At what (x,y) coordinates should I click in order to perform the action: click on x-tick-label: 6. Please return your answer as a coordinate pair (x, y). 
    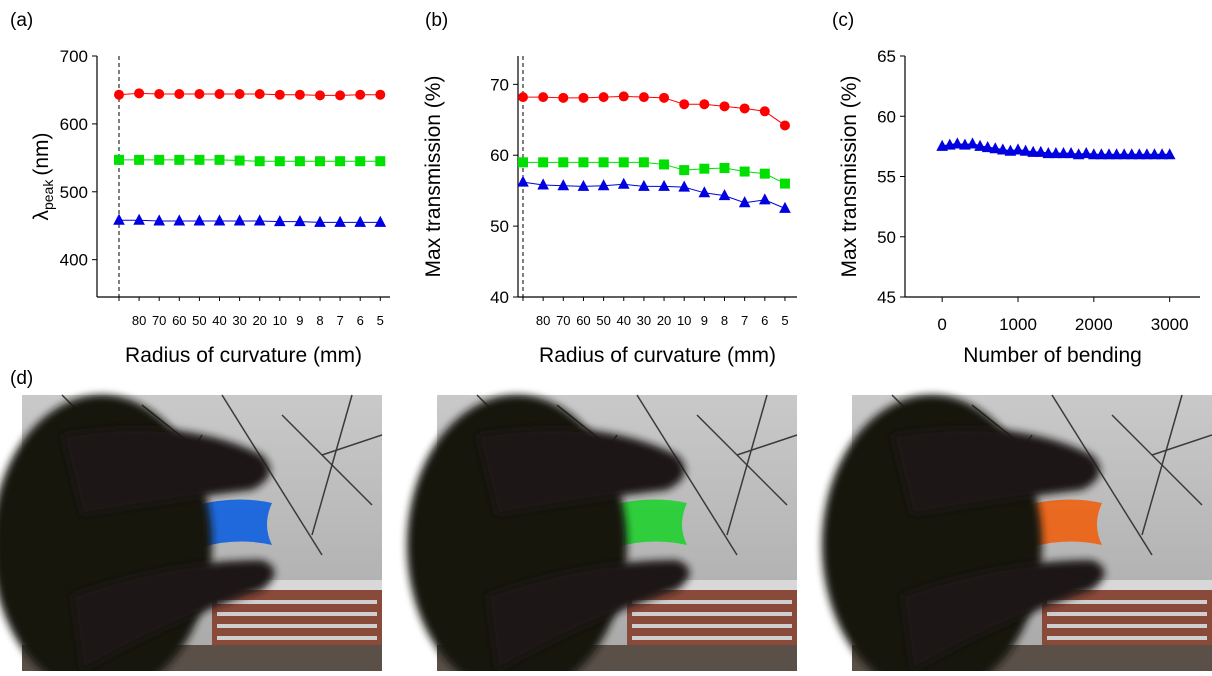
    Looking at the image, I should click on (360, 320).